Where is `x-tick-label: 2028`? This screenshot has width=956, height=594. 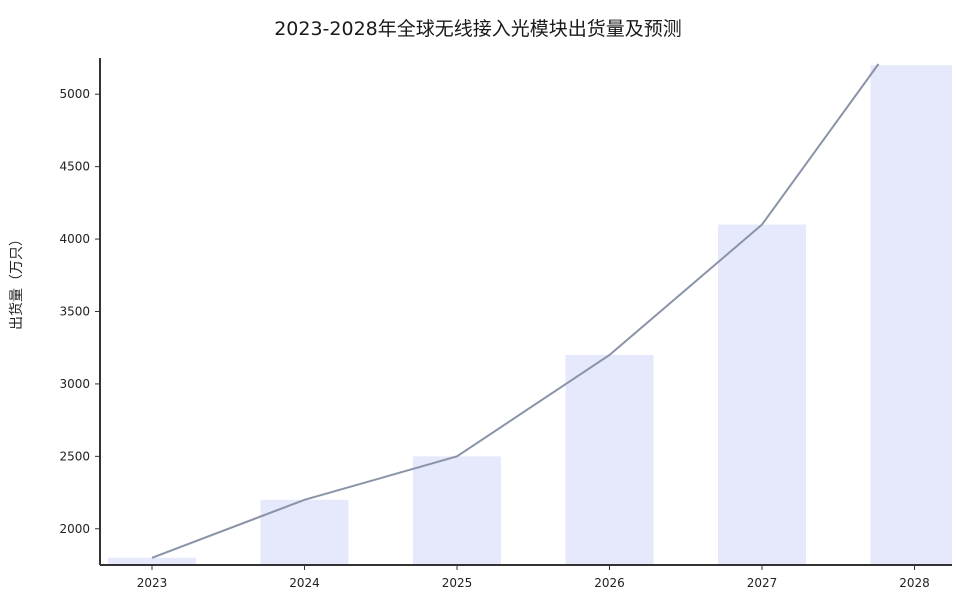 x-tick-label: 2028 is located at coordinates (914, 583).